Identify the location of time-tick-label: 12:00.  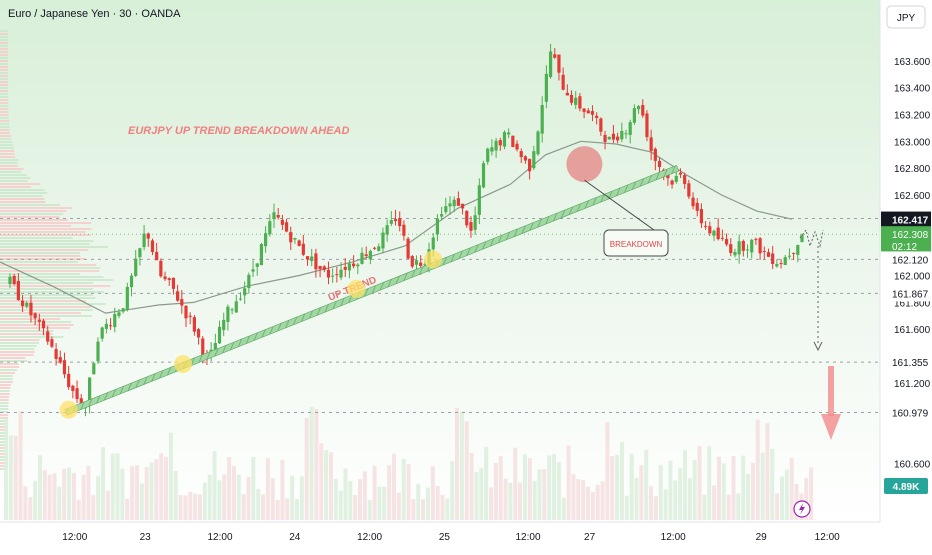
(369, 537).